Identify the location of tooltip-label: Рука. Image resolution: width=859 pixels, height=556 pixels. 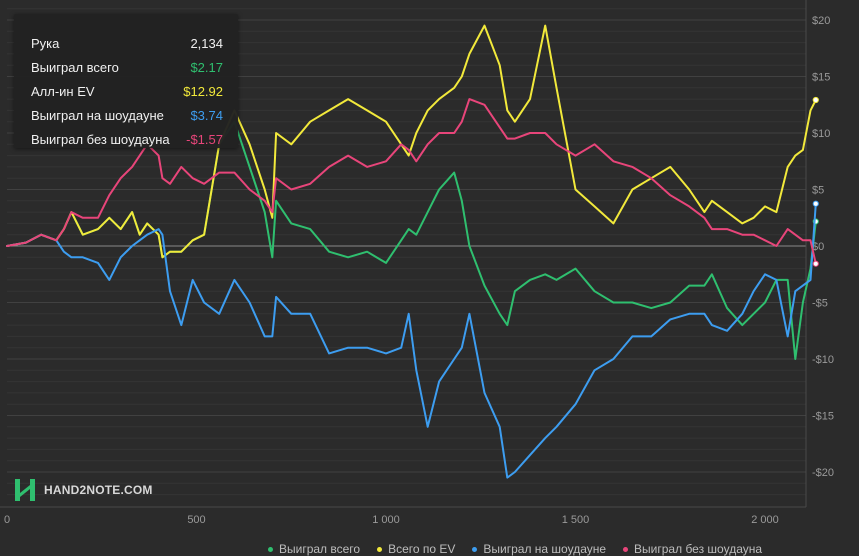
(45, 43).